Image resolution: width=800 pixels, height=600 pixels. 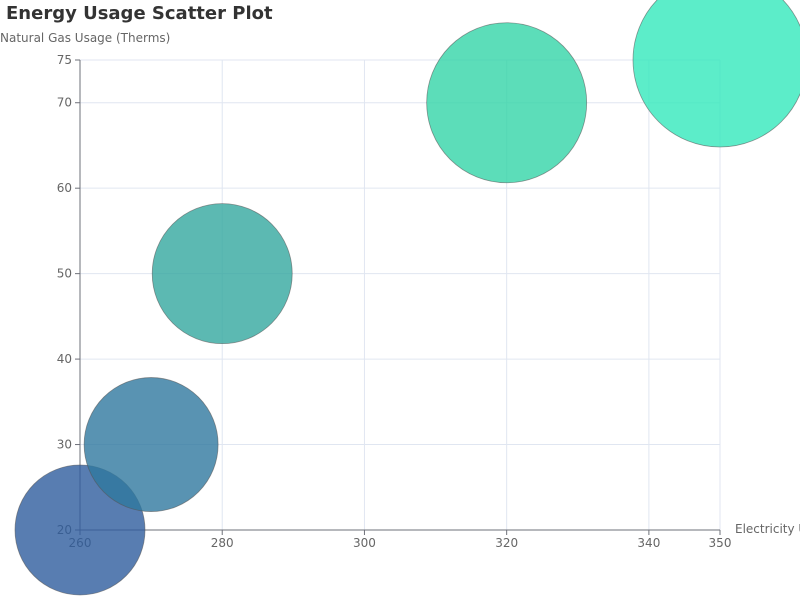 What do you see at coordinates (85, 38) in the screenshot?
I see `y-axis-name: Natural Gas Usage (Therms)` at bounding box center [85, 38].